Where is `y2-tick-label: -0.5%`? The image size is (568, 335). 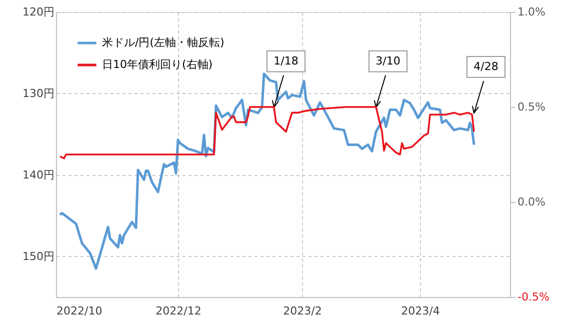
y2-tick-label: -0.5% is located at coordinates (534, 297).